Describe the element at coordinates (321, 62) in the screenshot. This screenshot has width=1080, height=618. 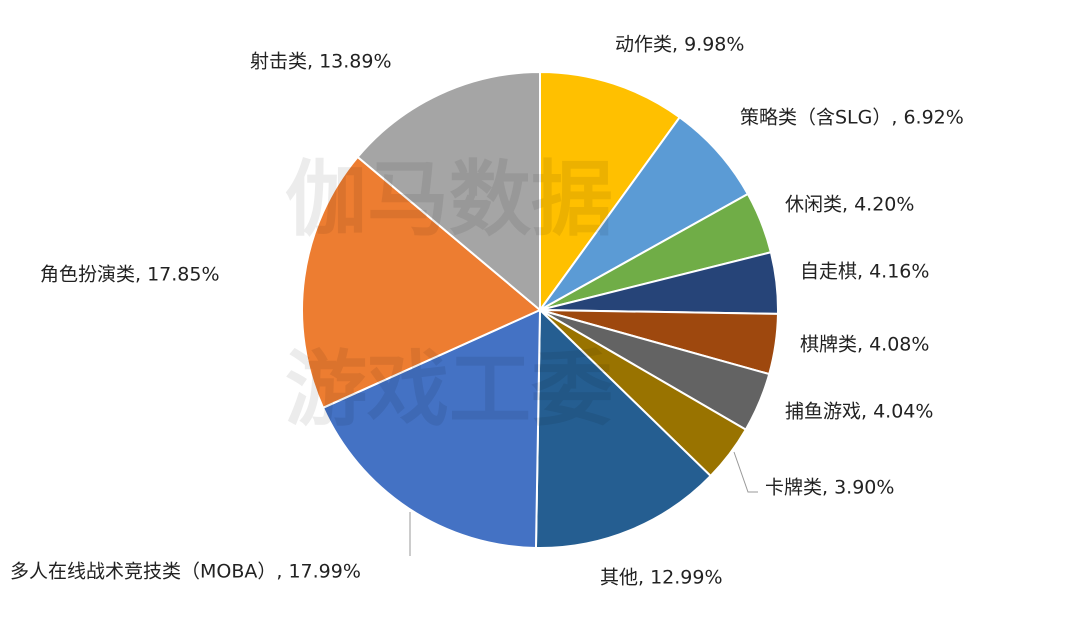
I see `data-label: 射击类, 13.89%` at that location.